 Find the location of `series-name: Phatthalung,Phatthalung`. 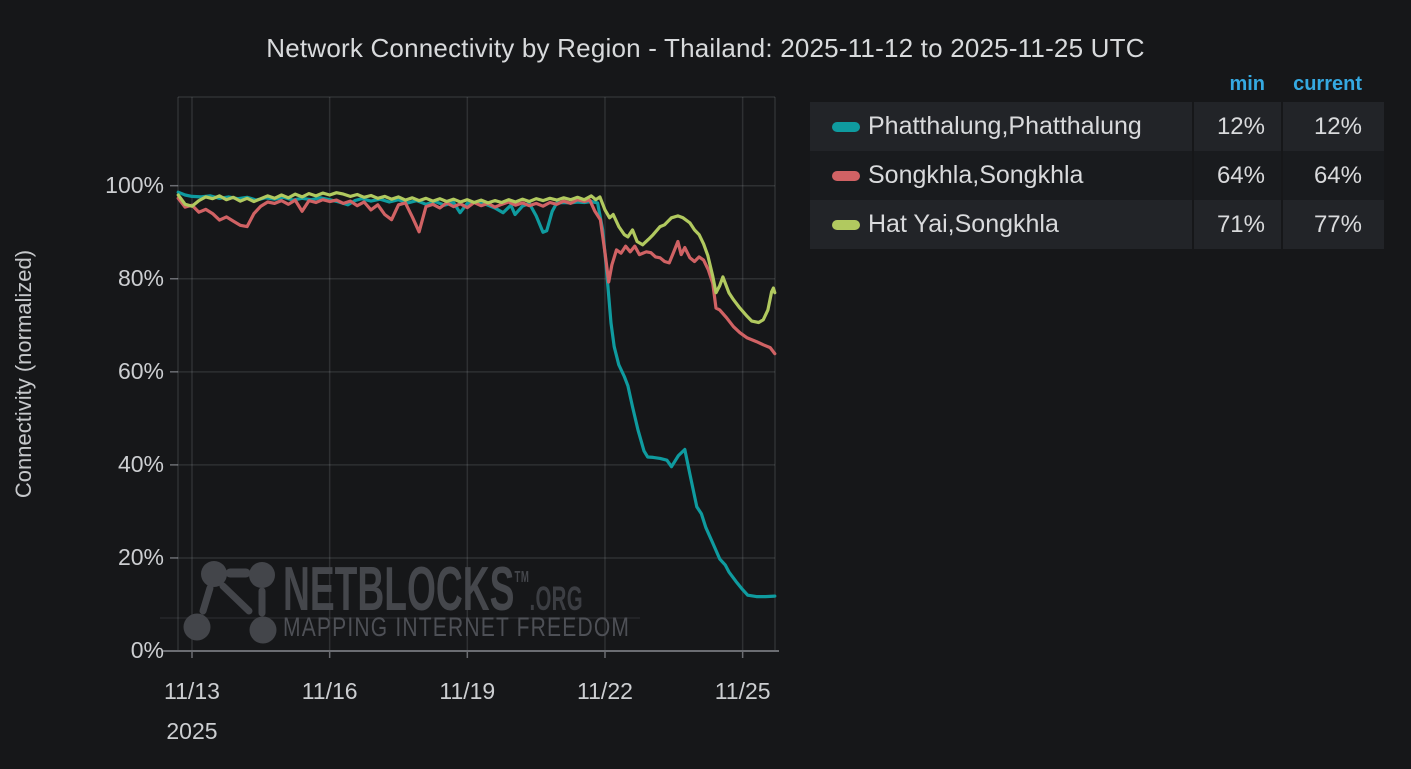

series-name: Phatthalung,Phatthalung is located at coordinates (1005, 126).